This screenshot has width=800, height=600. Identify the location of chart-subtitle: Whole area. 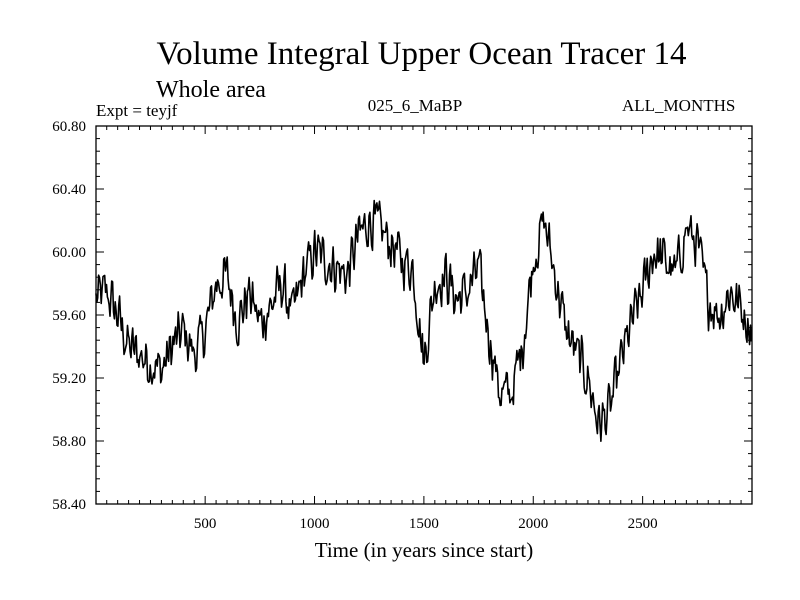
(211, 90).